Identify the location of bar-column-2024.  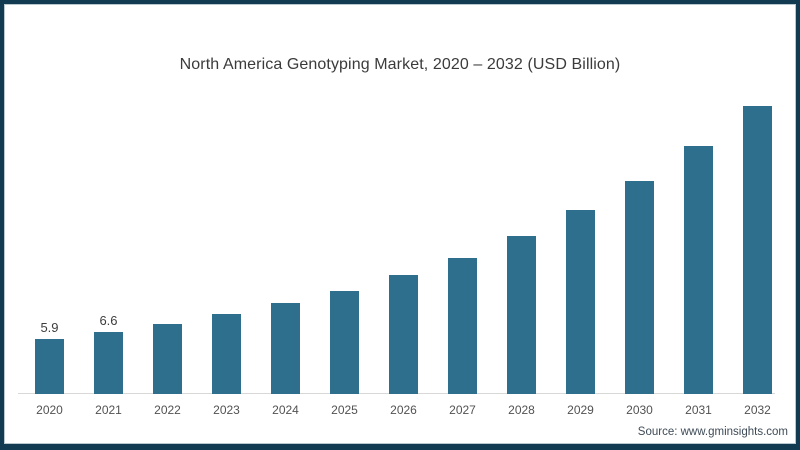
(285, 348).